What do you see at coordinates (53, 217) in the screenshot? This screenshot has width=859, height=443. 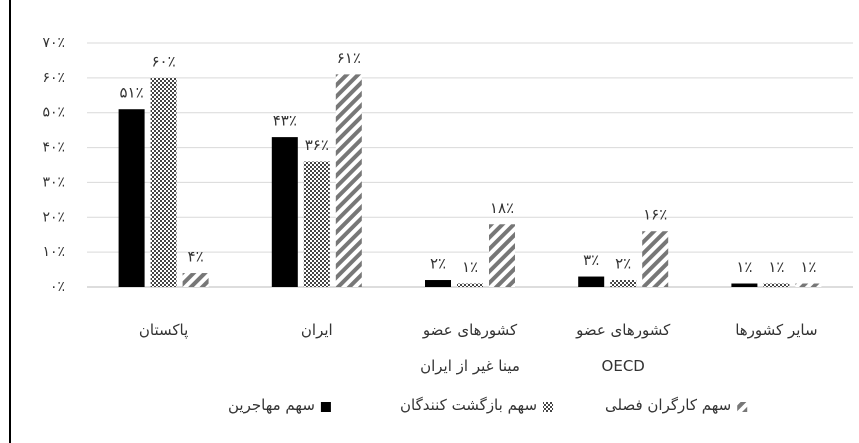 I see `y-tick-label: ۲۰٪` at bounding box center [53, 217].